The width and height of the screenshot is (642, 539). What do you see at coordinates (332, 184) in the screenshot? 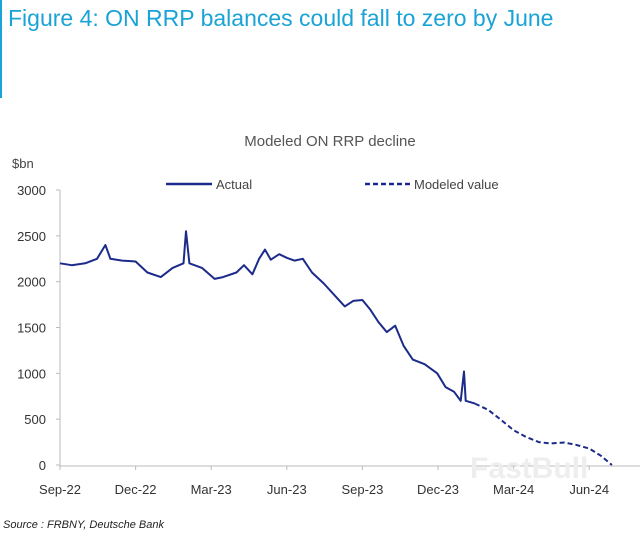
I see `legend: Actual Modeled value` at bounding box center [332, 184].